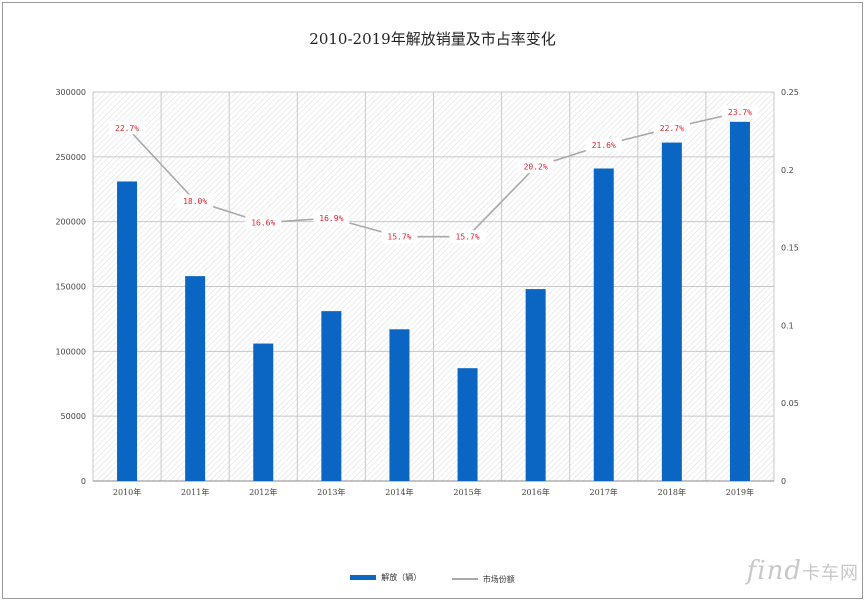  Describe the element at coordinates (399, 492) in the screenshot. I see `x-tick-label: 2014年` at that location.